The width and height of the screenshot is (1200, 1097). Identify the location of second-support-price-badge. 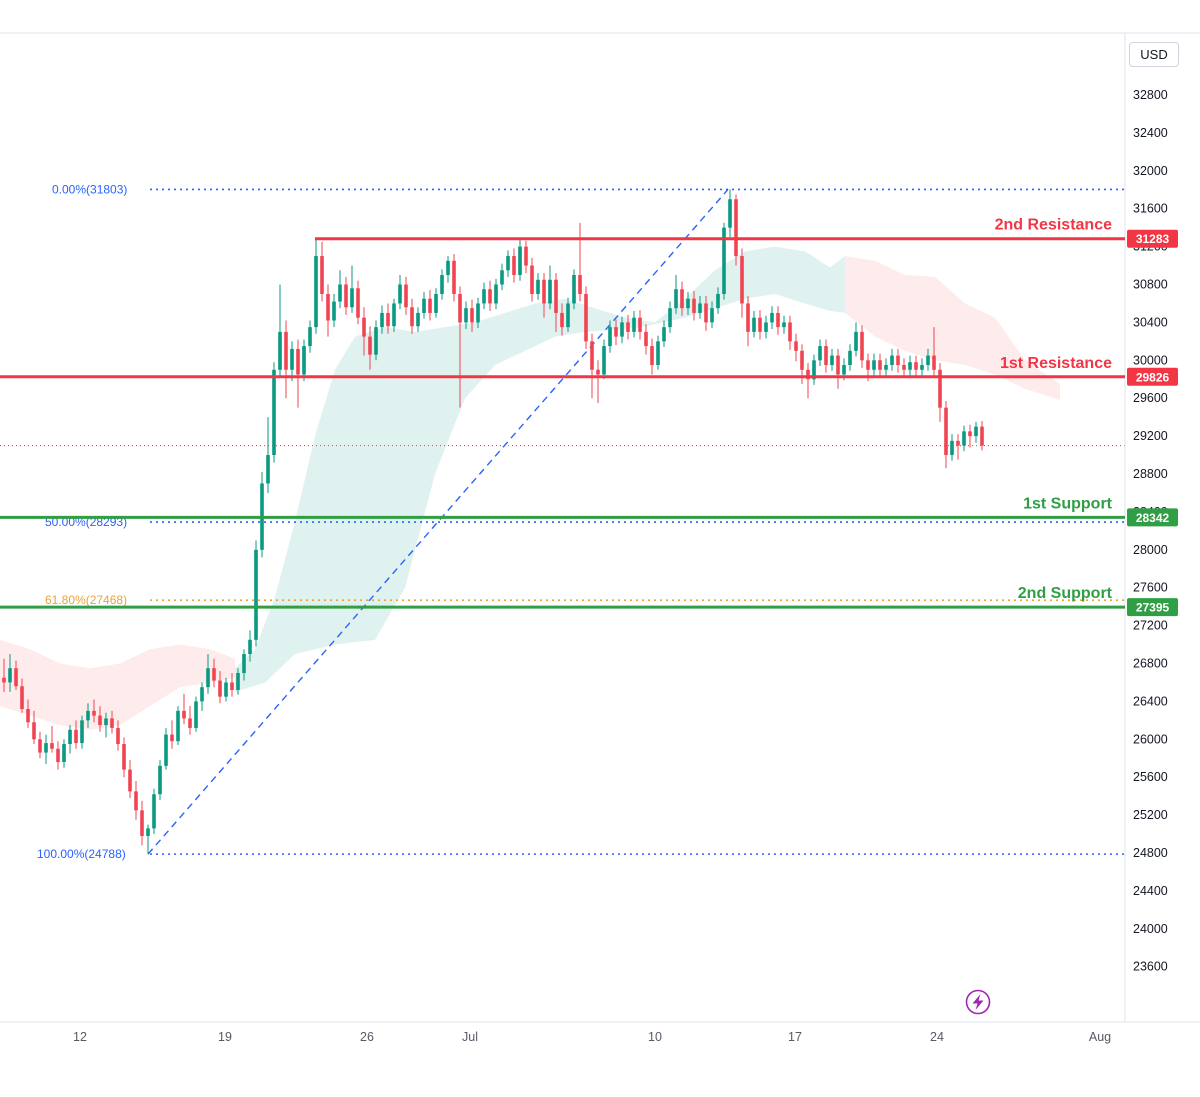
(1152, 607).